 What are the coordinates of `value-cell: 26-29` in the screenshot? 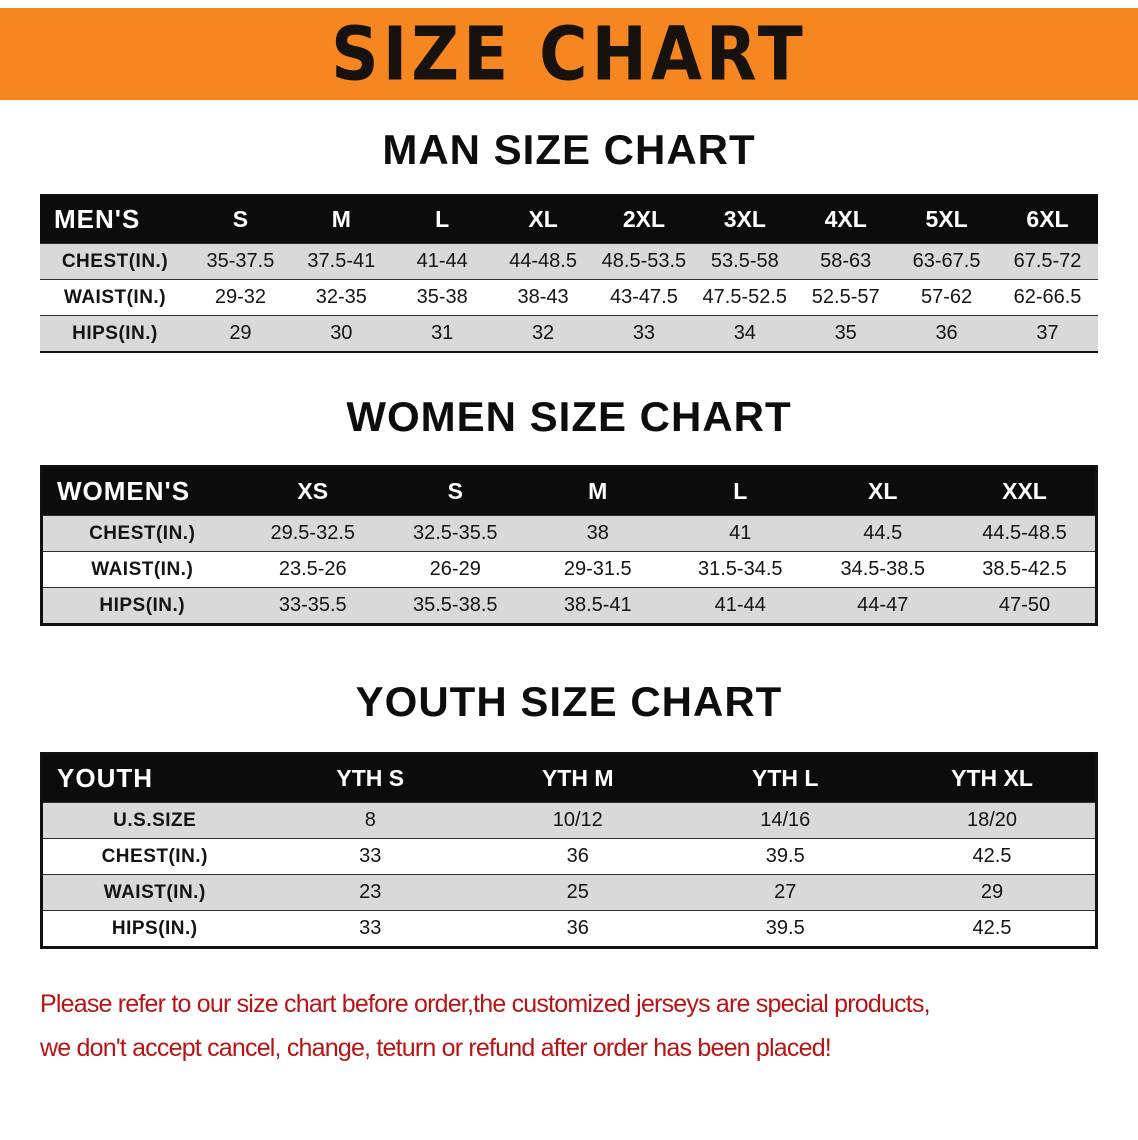 It's located at (455, 569).